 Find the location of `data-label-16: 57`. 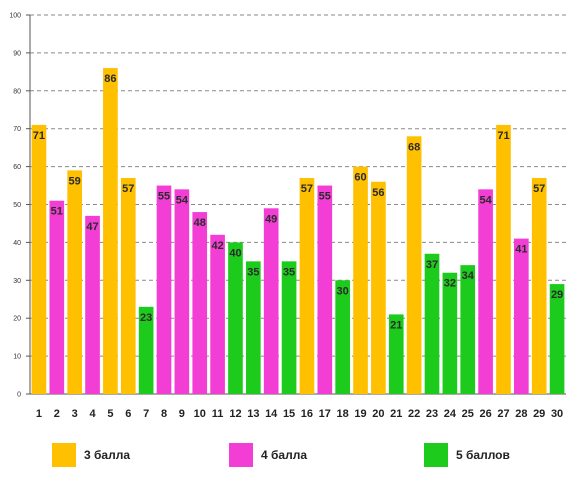

data-label-16: 57 is located at coordinates (307, 189).